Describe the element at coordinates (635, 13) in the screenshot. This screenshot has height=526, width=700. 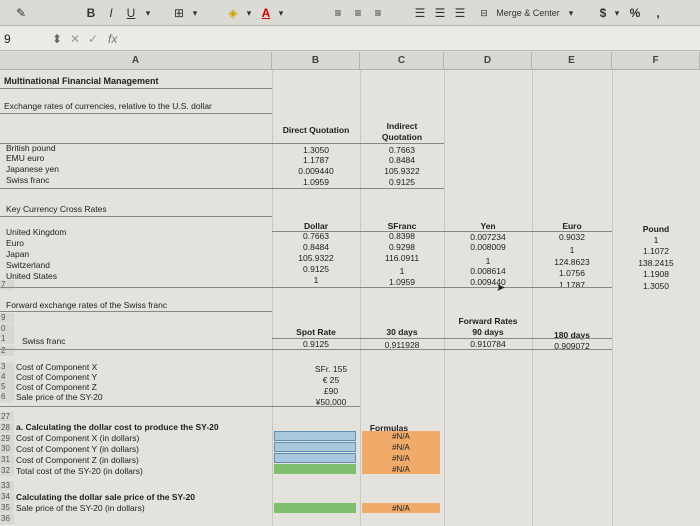
I see `percent-button: %` at that location.